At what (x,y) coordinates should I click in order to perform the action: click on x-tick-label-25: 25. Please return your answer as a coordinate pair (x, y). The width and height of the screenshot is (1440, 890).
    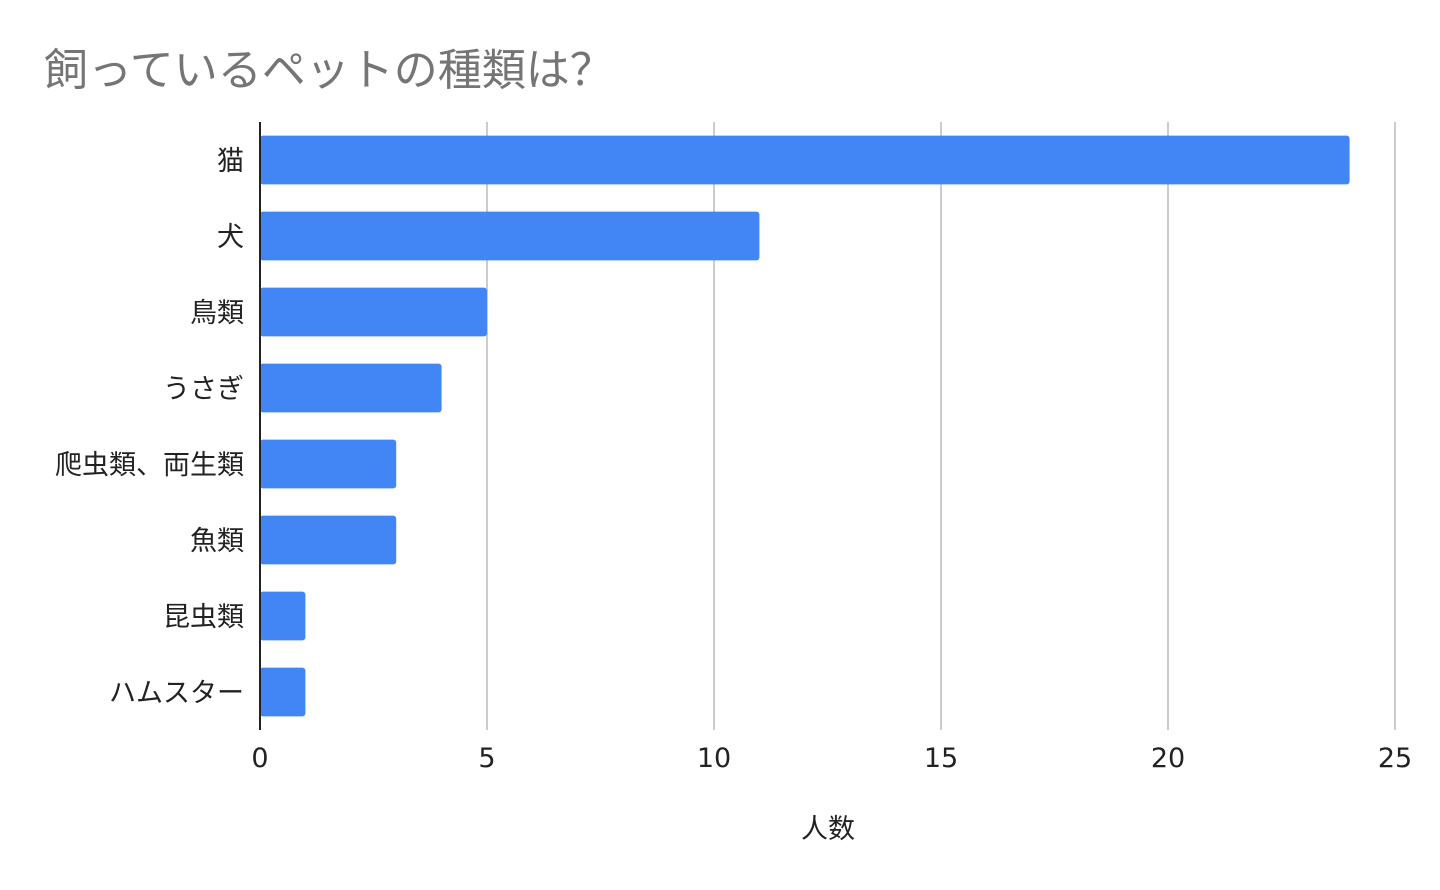
    Looking at the image, I should click on (1395, 758).